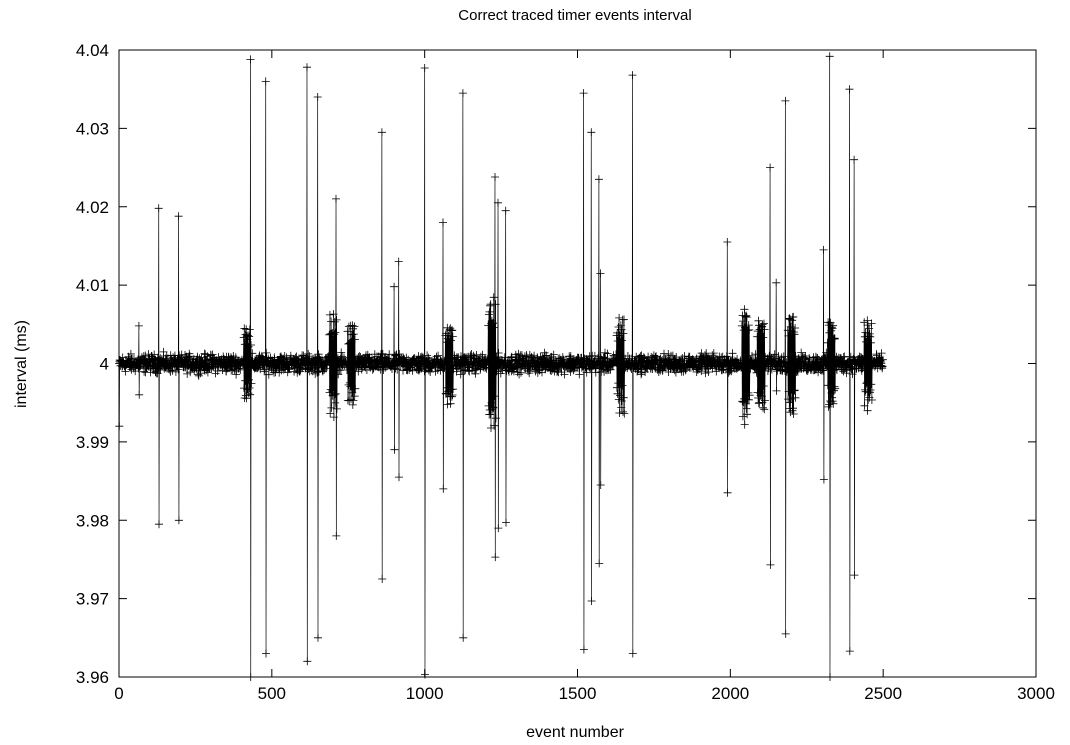 The height and width of the screenshot is (745, 1070). What do you see at coordinates (730, 693) in the screenshot?
I see `x-tick-label: 2000` at bounding box center [730, 693].